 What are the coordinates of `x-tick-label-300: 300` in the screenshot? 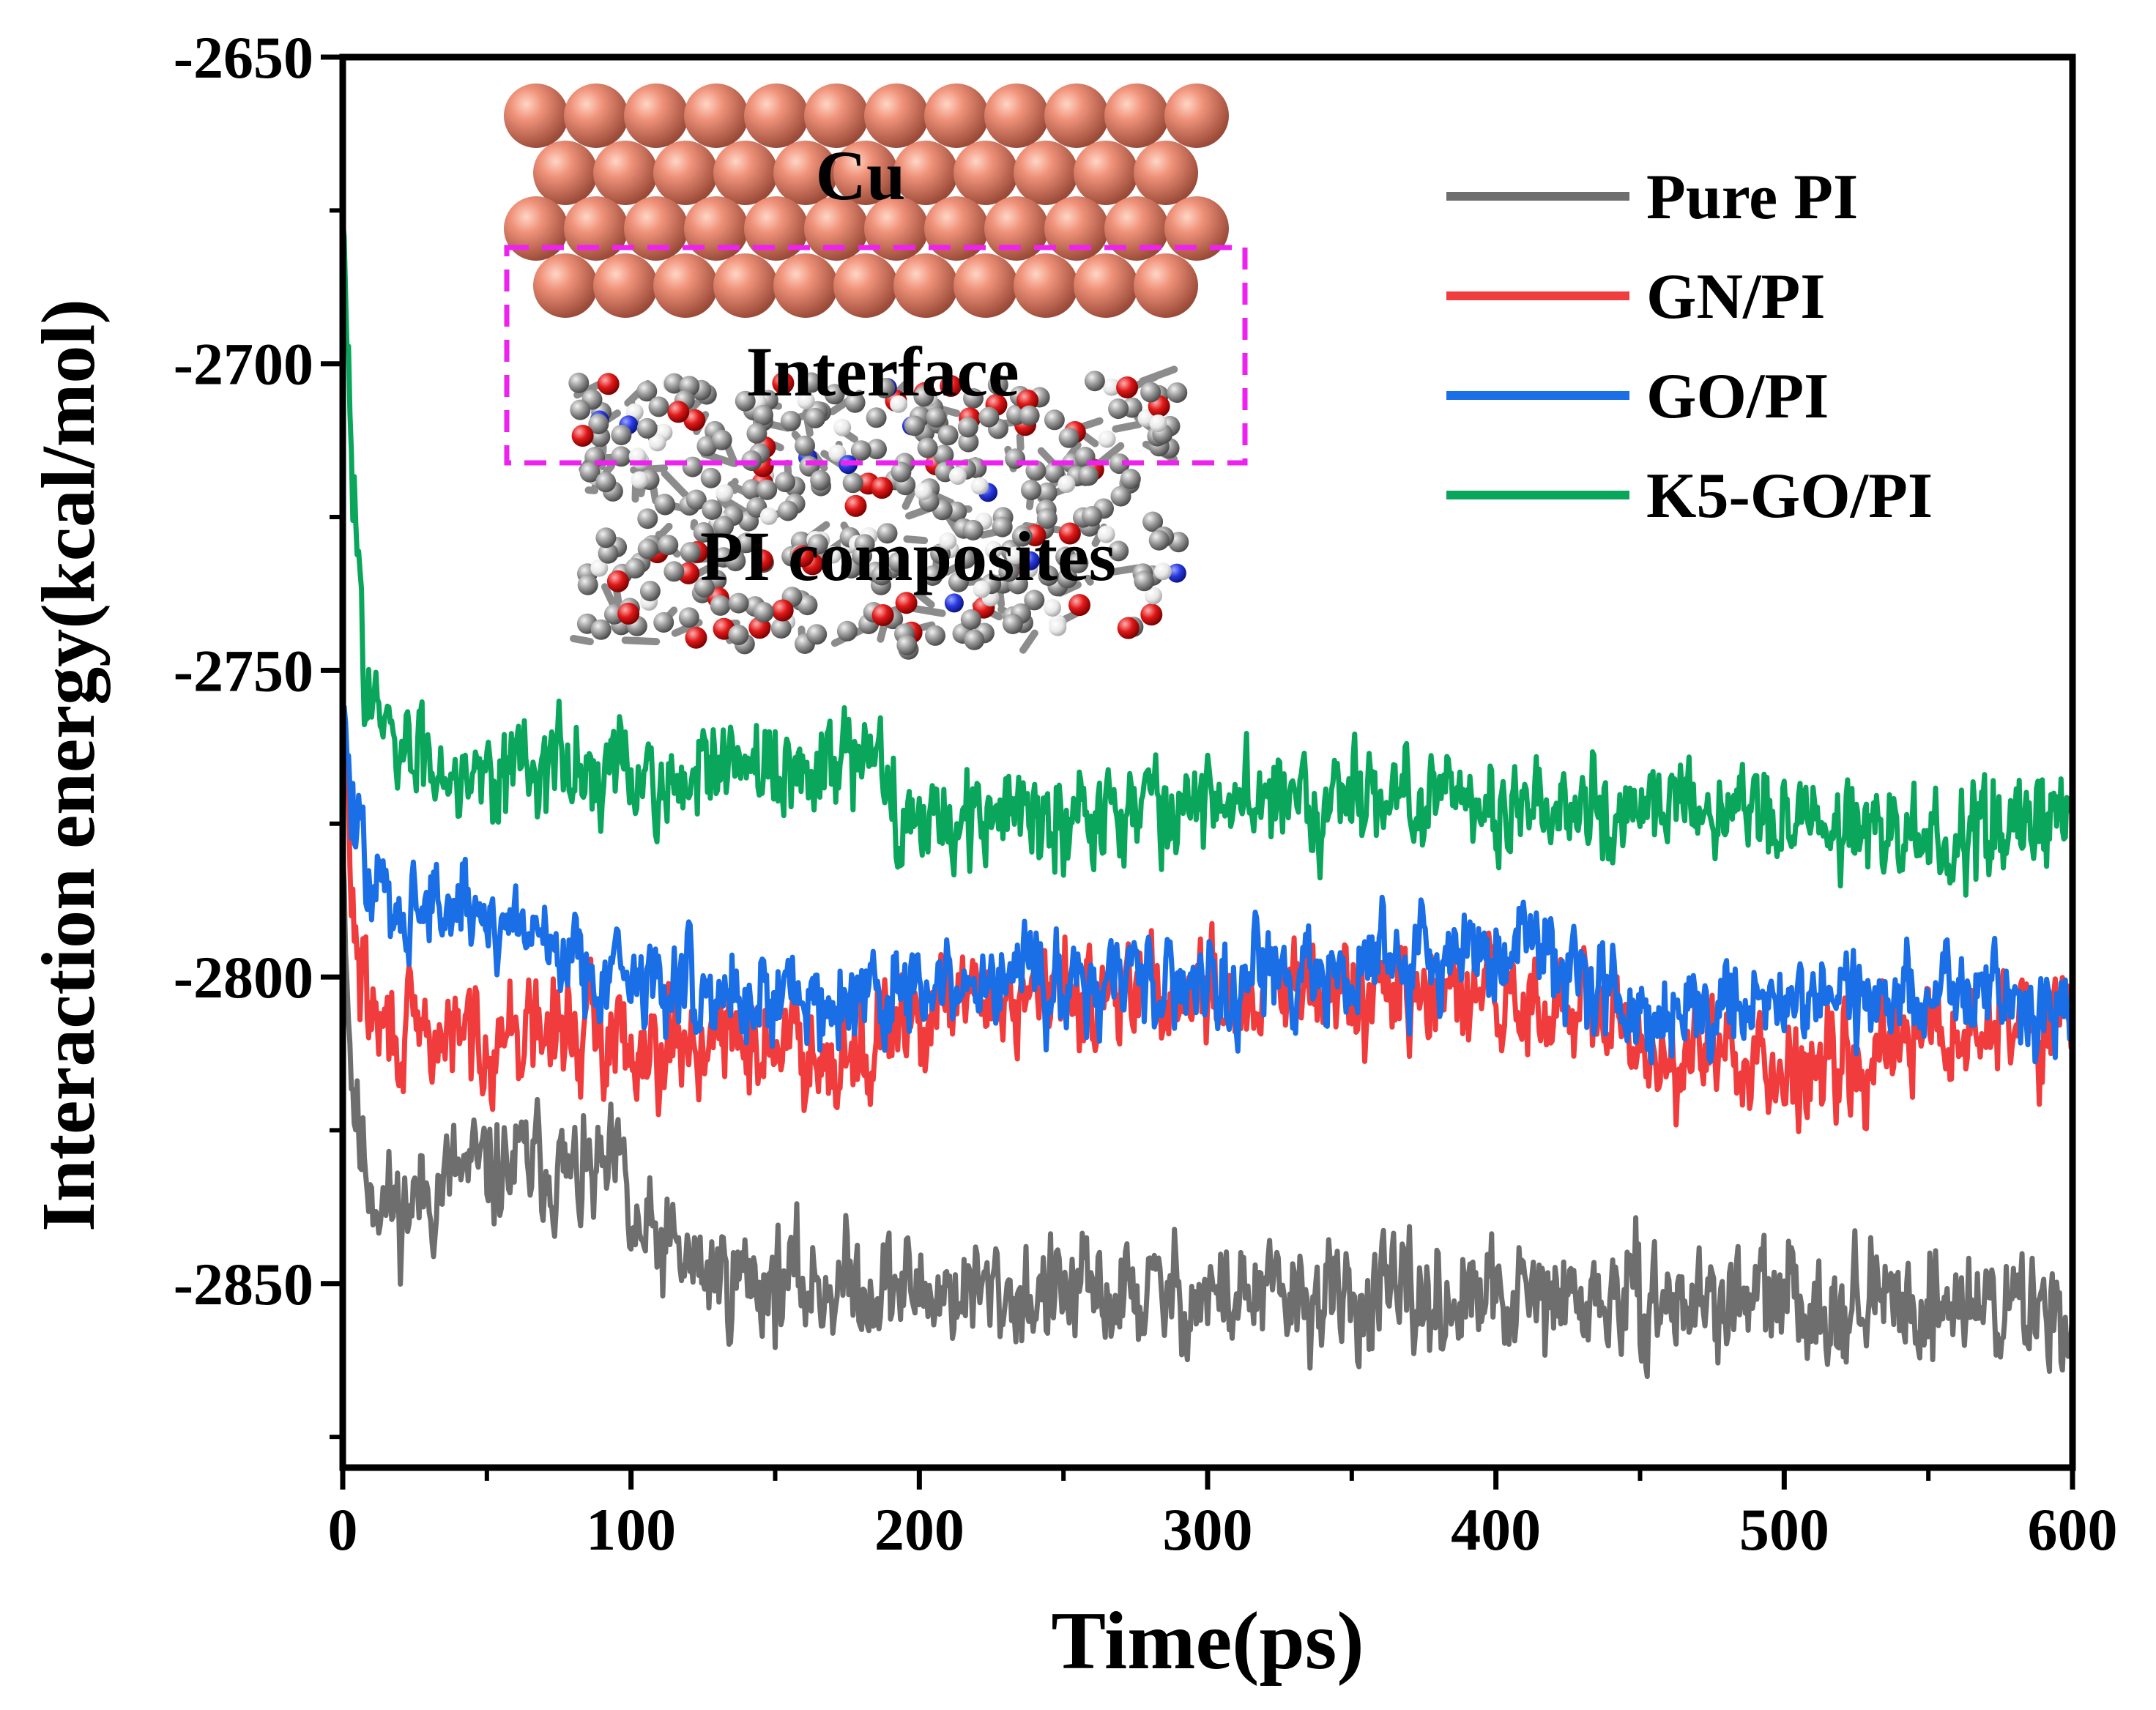 It's located at (1208, 1529).